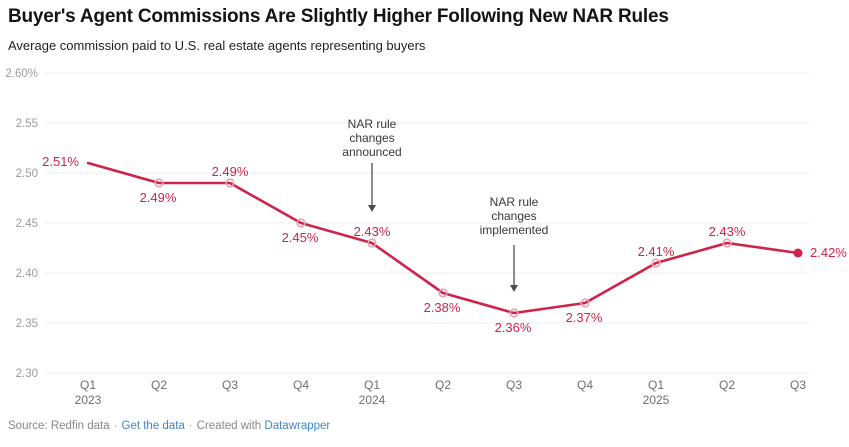  What do you see at coordinates (21, 74) in the screenshot?
I see `y-axis-tick-label: 2.60%` at bounding box center [21, 74].